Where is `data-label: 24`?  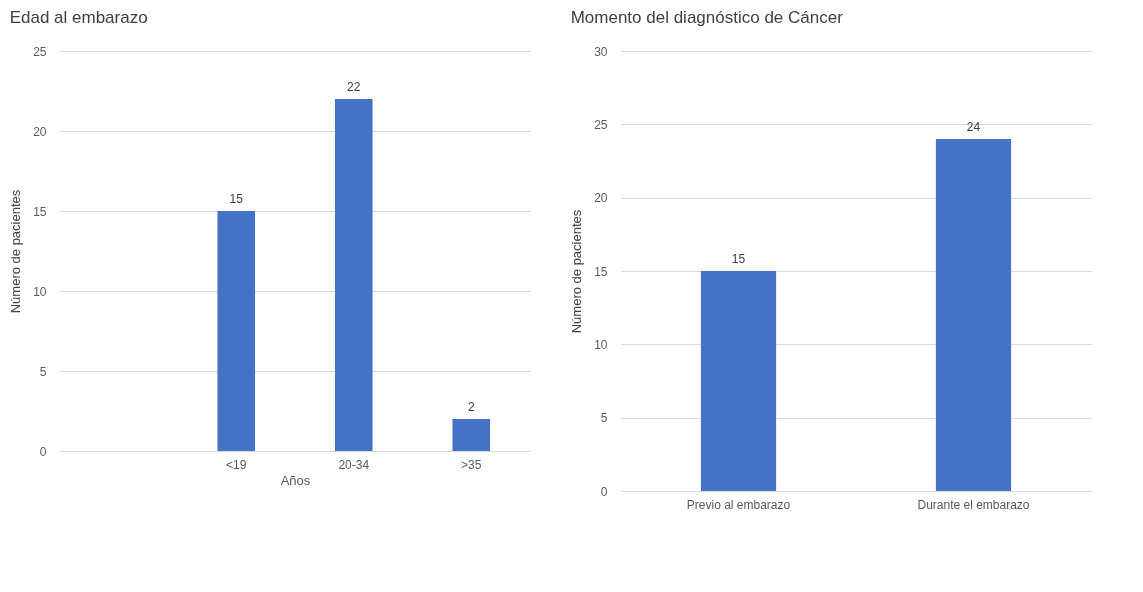
data-label: 24 is located at coordinates (973, 127).